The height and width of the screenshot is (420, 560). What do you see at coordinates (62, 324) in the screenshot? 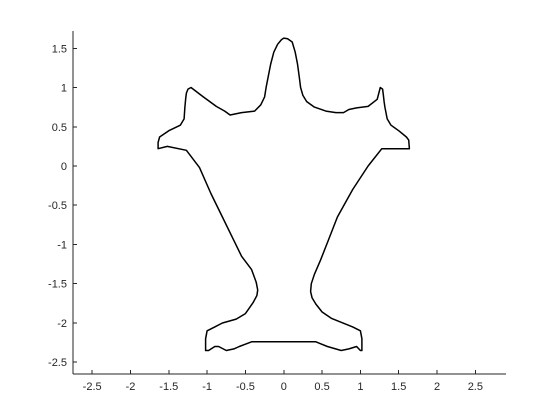
I see `y-tick-label: -2` at bounding box center [62, 324].